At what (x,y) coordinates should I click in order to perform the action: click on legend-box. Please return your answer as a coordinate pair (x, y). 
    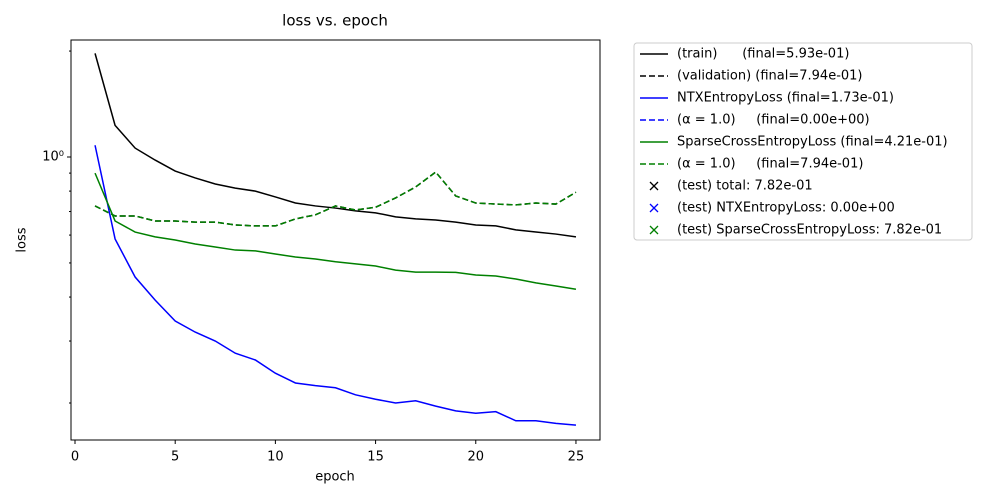
    Looking at the image, I should click on (803, 141).